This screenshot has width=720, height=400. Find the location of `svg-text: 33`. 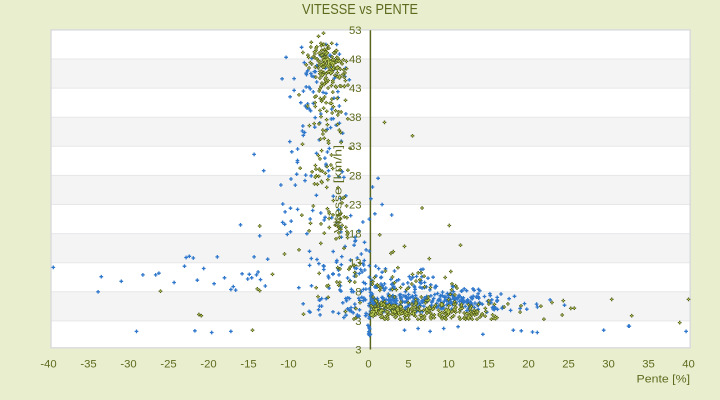

svg-text: 33 is located at coordinates (355, 147).